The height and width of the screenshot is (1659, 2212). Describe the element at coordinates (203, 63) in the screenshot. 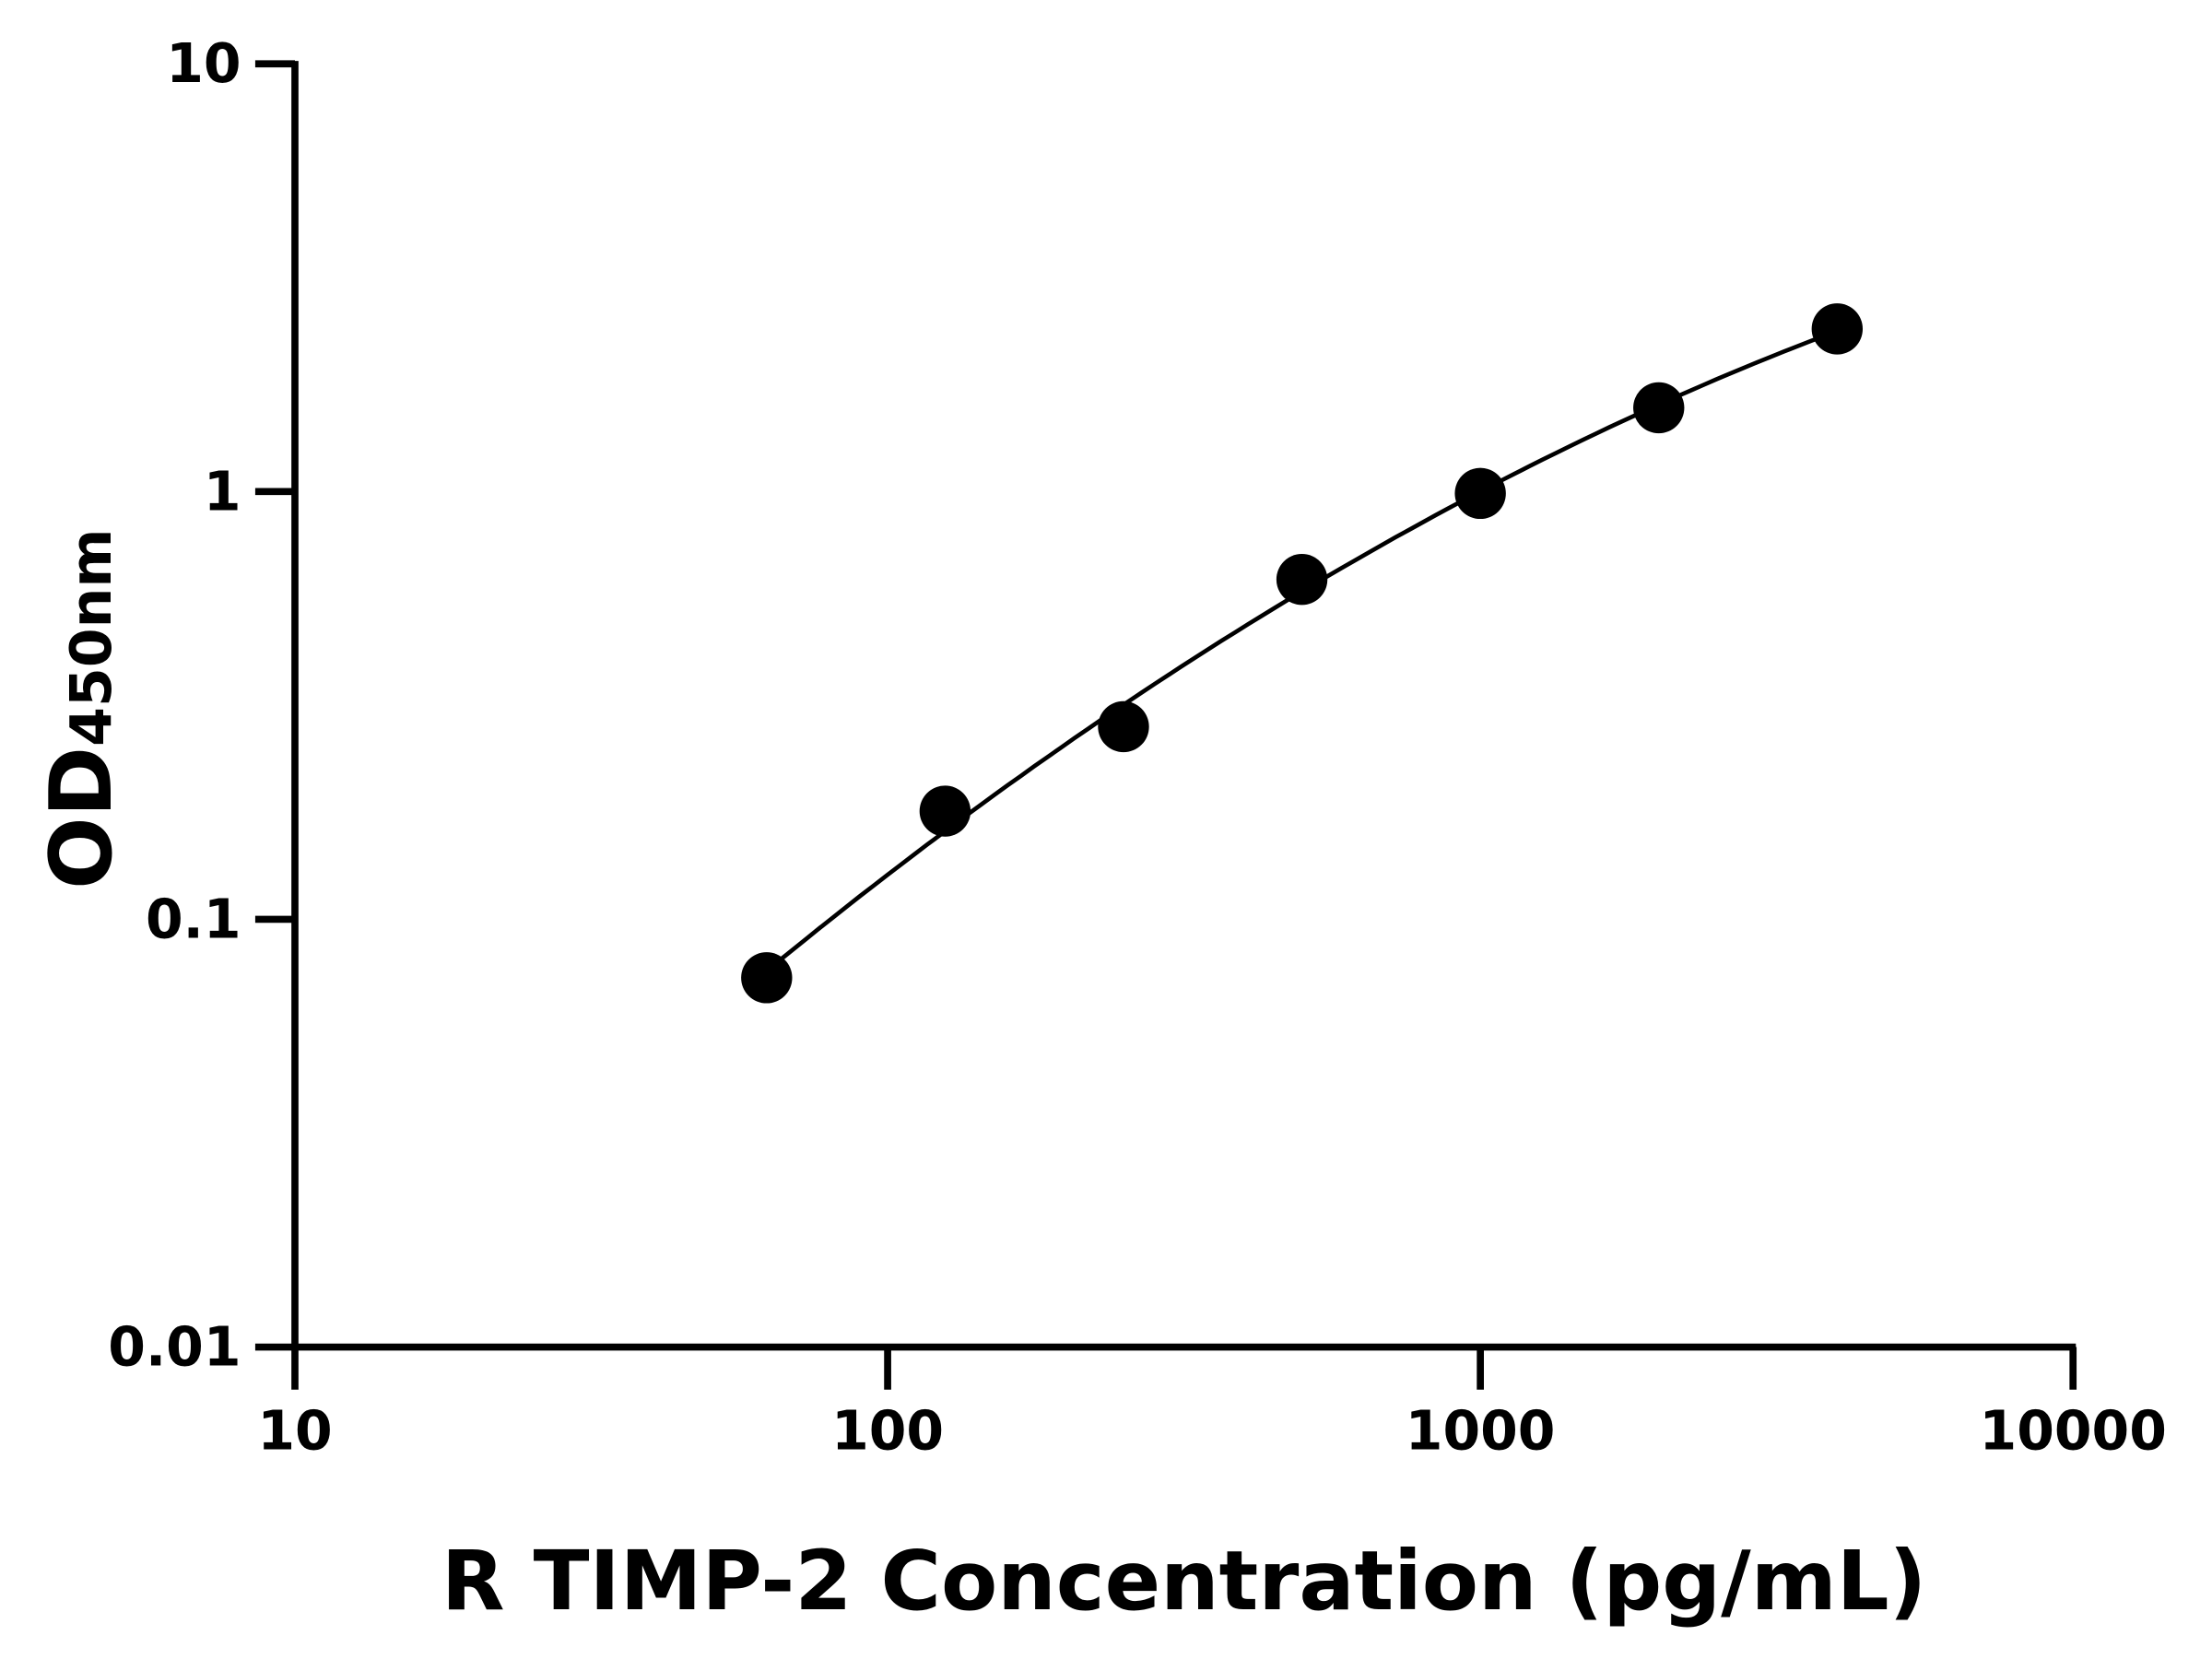

I see `y-tick-label: 10` at that location.